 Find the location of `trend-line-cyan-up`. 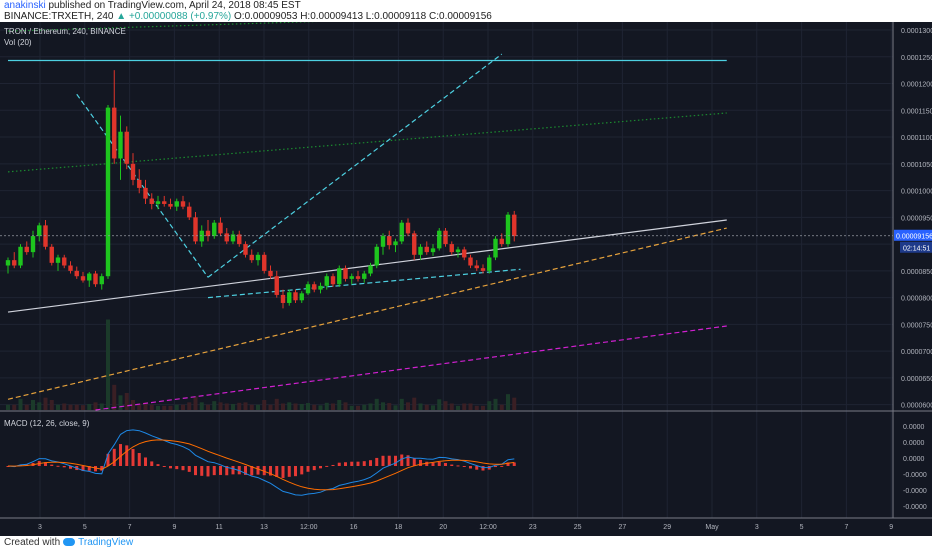

trend-line-cyan-up is located at coordinates (355, 165).